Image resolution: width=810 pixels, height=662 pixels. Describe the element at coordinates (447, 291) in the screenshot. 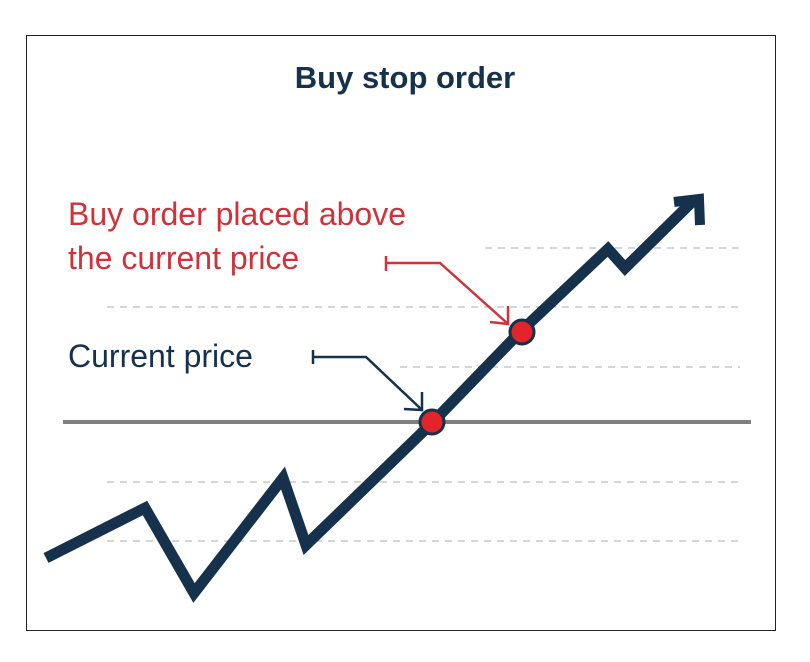

I see `buy-order-pointer` at that location.